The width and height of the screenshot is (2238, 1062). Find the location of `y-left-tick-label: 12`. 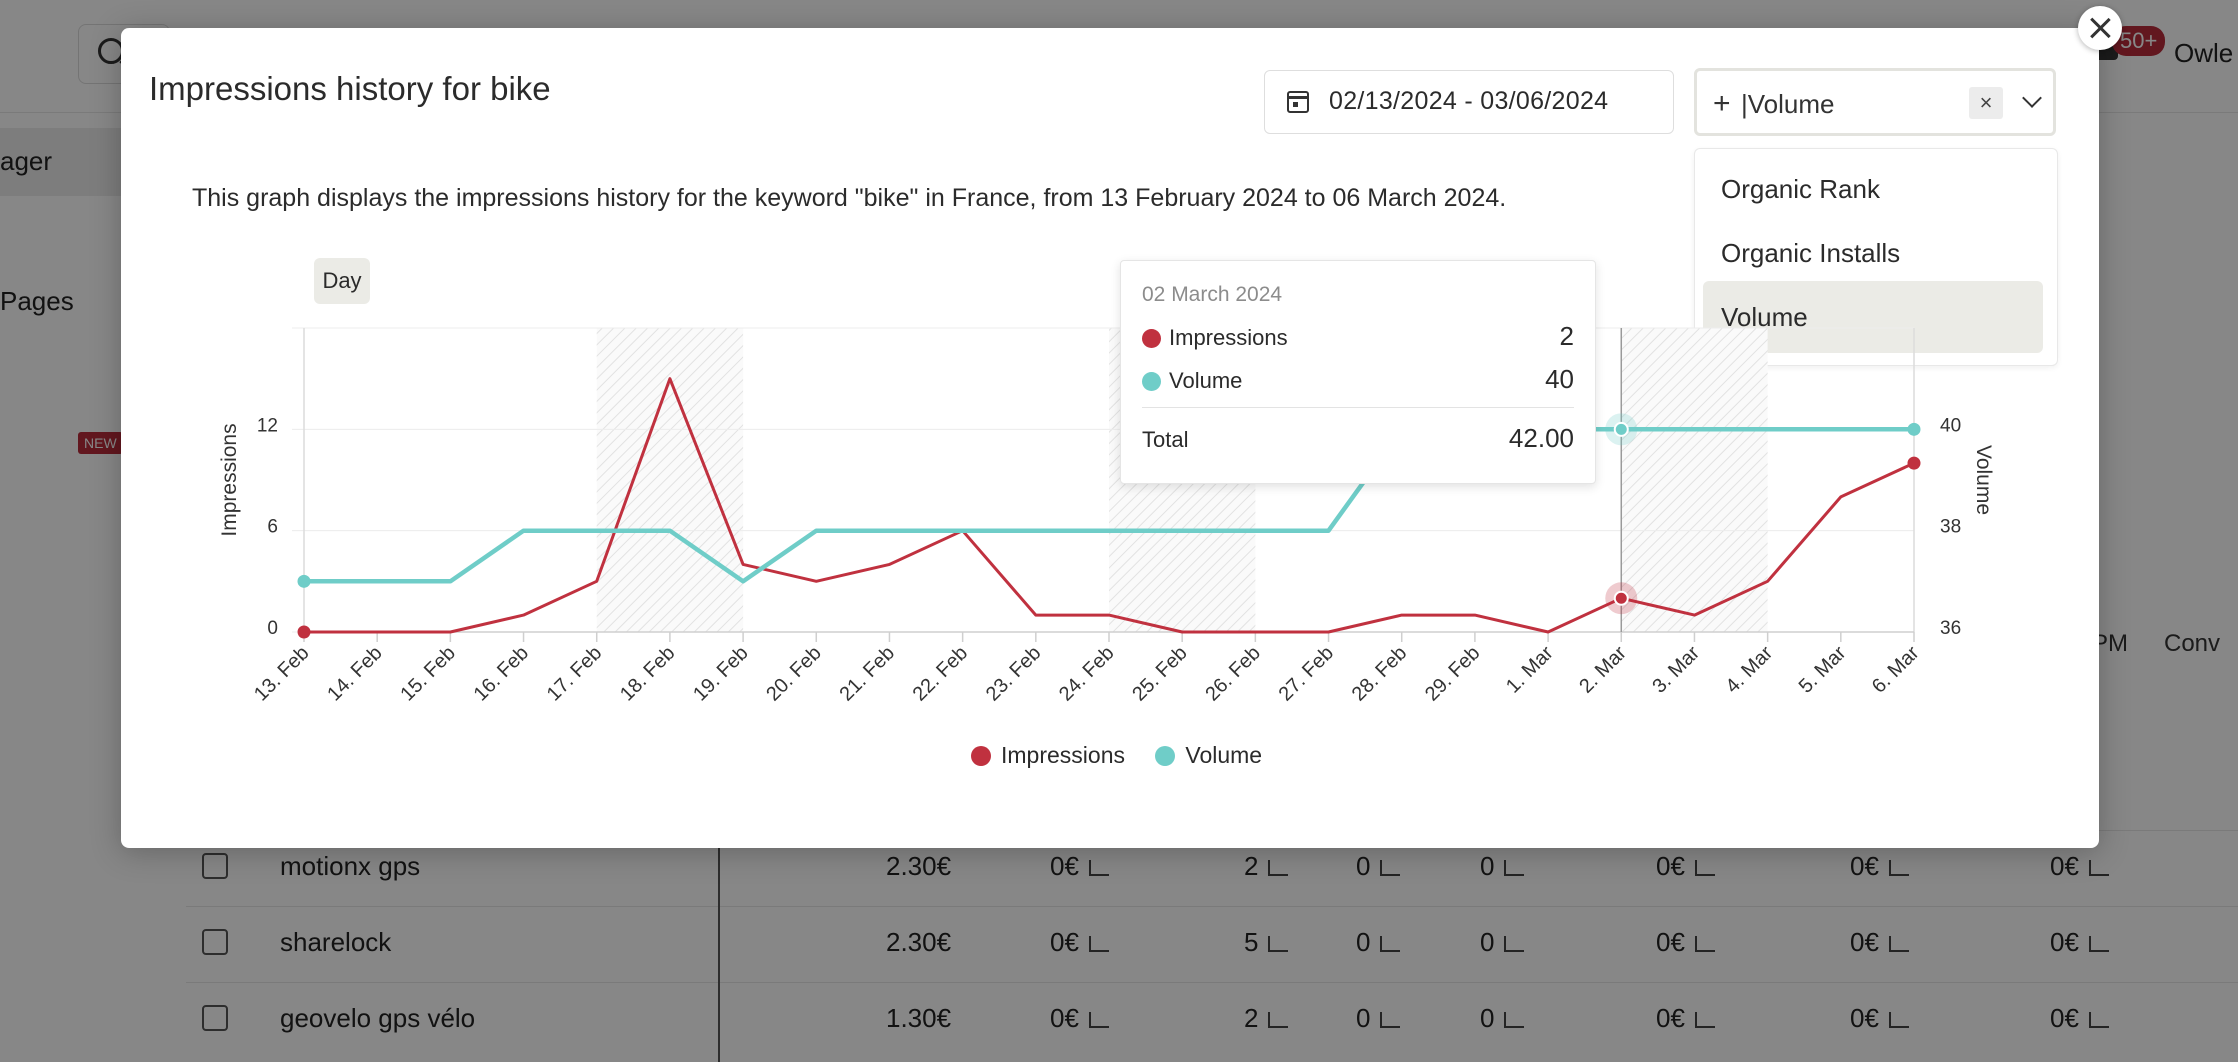

y-left-tick-label: 12 is located at coordinates (267, 425).